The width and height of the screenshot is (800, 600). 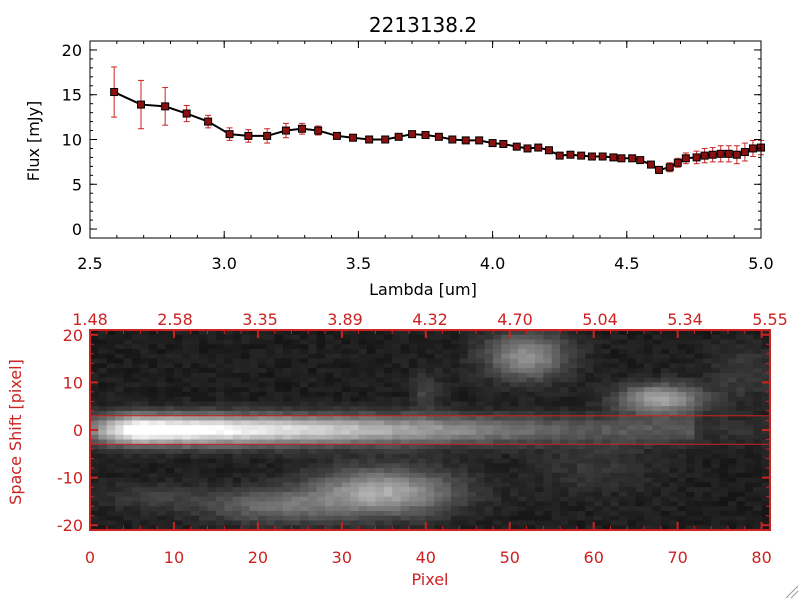 I want to click on heatmap-x-axis-label: Pixel, so click(x=429, y=579).